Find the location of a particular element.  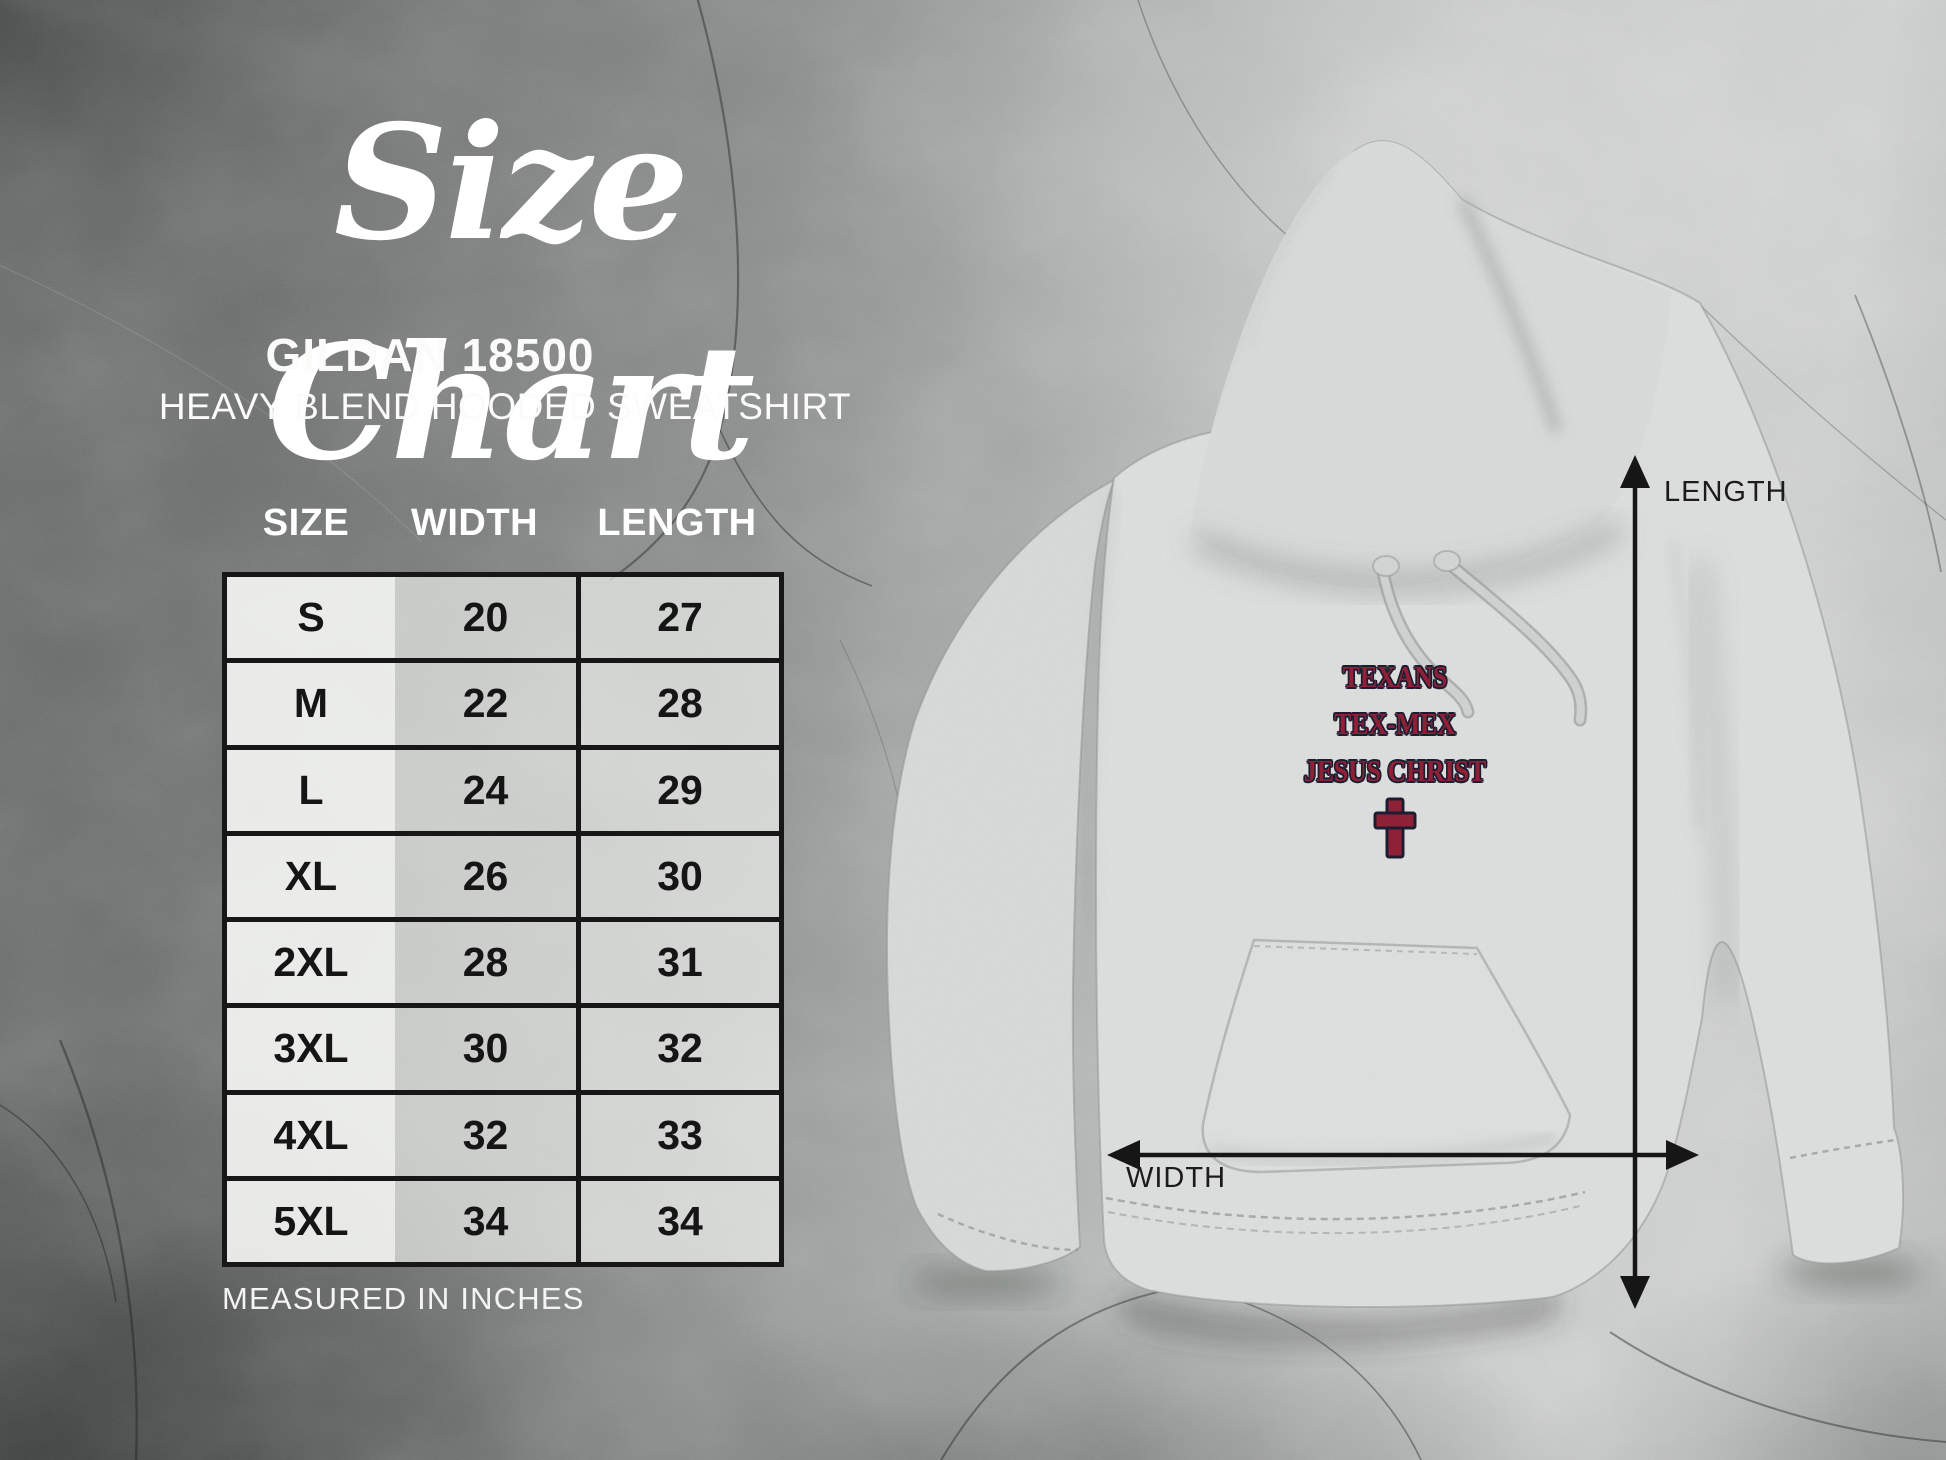

table-cell-length: 33 is located at coordinates (677, 1135).